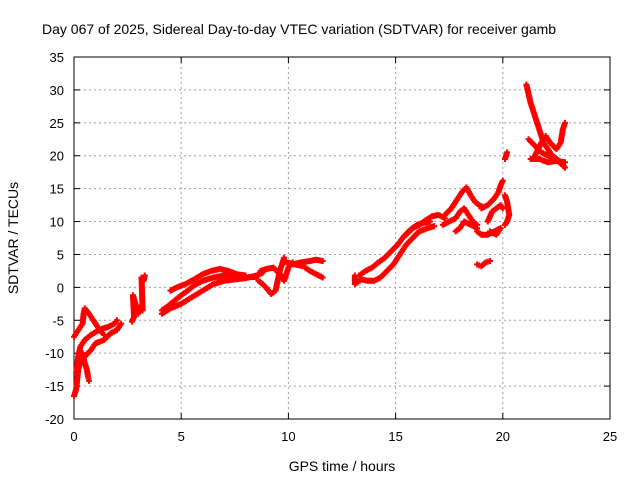  What do you see at coordinates (57, 123) in the screenshot?
I see `y-tick-label: 25` at bounding box center [57, 123].